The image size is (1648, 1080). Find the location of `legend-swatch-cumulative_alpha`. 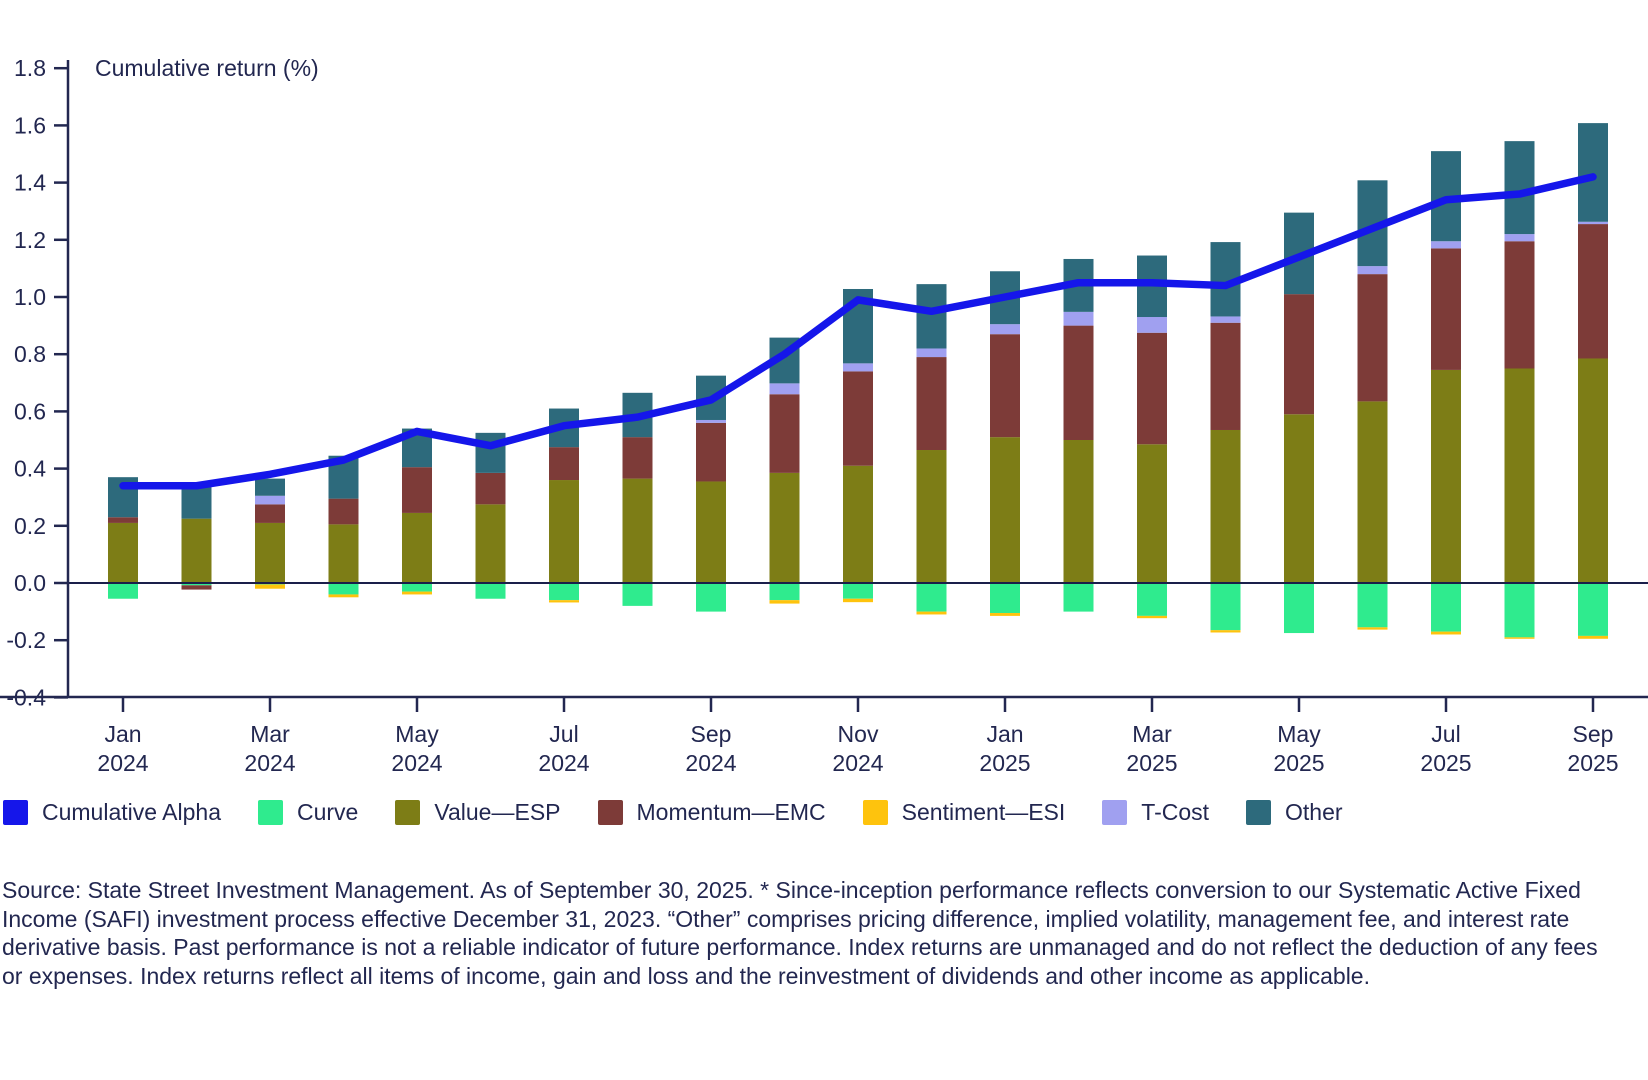

legend-swatch-cumulative_alpha is located at coordinates (15, 812).